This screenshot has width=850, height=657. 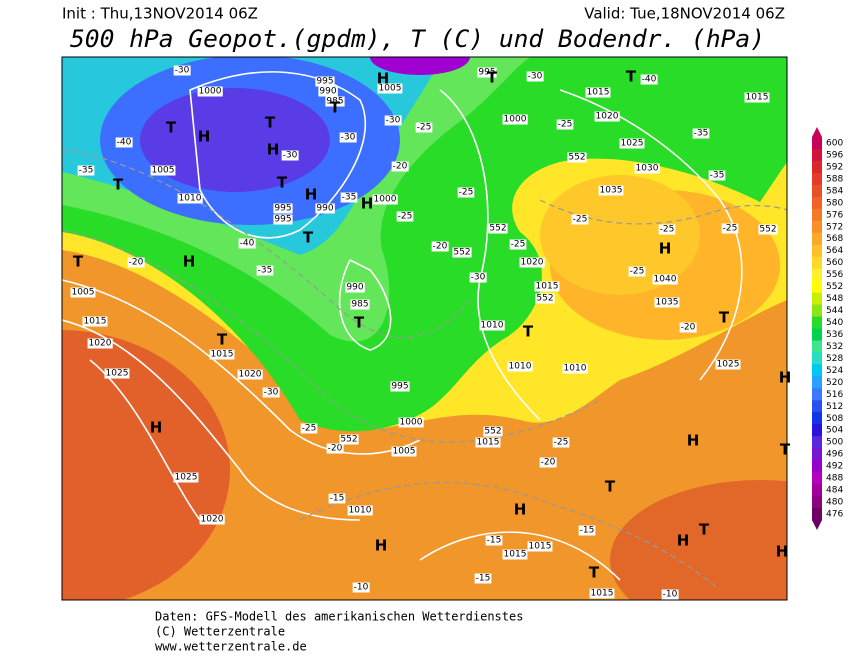 What do you see at coordinates (834, 167) in the screenshot?
I see `colorbar-label: 592` at bounding box center [834, 167].